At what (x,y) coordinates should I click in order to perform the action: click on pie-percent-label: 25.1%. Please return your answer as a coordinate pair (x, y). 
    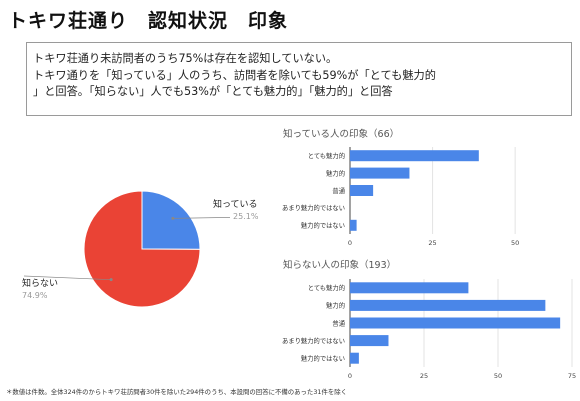
    Looking at the image, I should click on (246, 216).